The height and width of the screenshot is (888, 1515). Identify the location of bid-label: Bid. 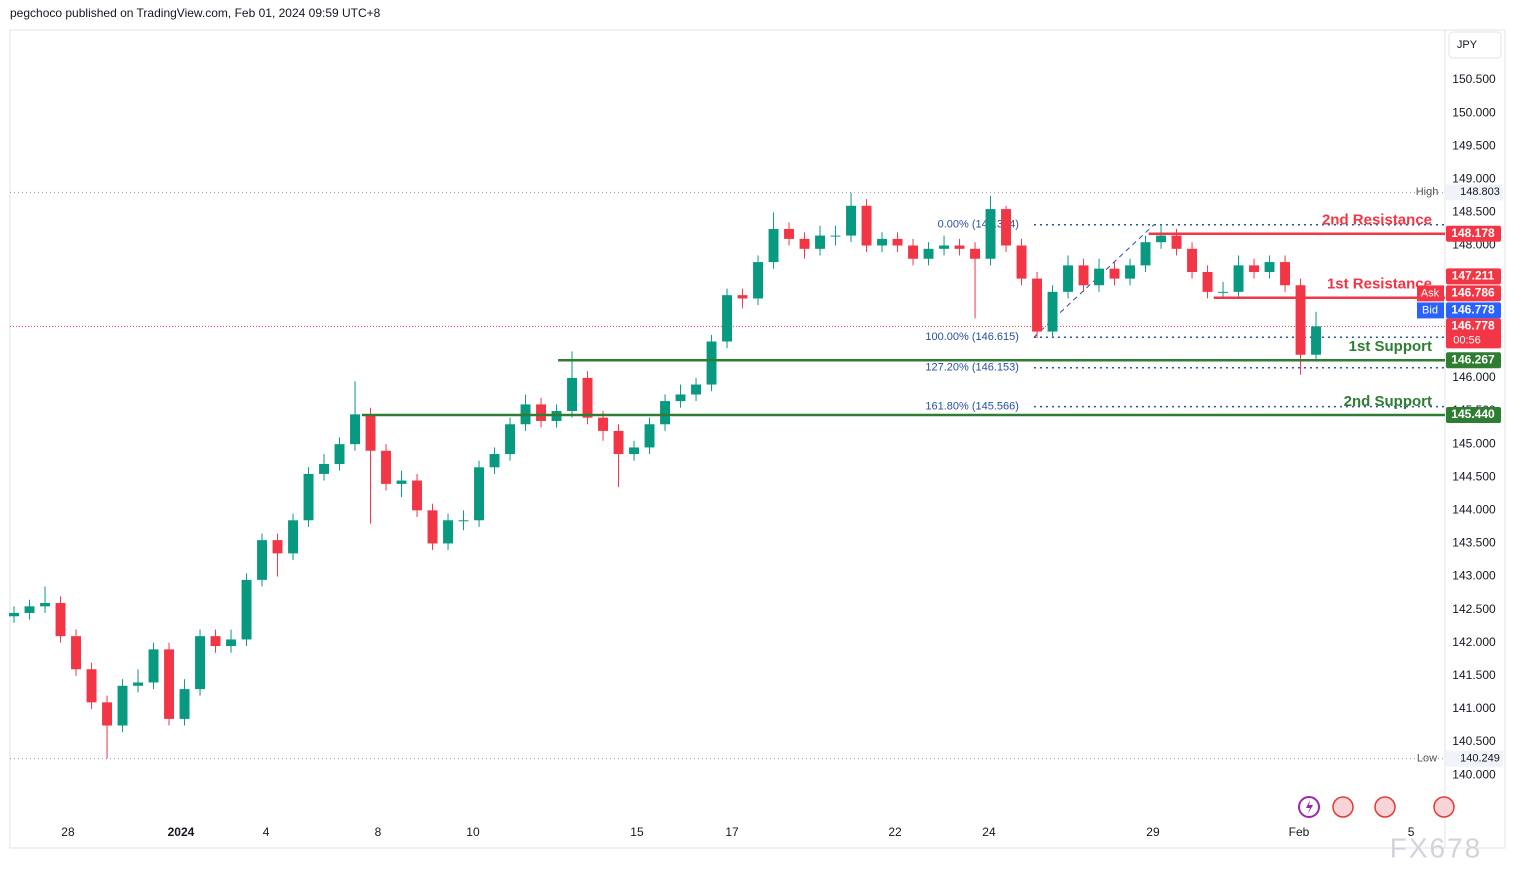
(1430, 310).